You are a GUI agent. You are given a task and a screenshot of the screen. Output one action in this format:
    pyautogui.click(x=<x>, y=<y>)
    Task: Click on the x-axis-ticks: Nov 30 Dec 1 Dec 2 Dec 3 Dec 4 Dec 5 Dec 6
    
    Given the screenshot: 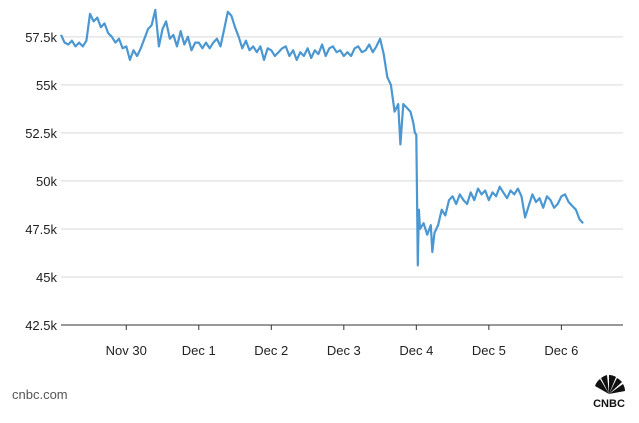 What is the action you would take?
    pyautogui.click(x=342, y=341)
    